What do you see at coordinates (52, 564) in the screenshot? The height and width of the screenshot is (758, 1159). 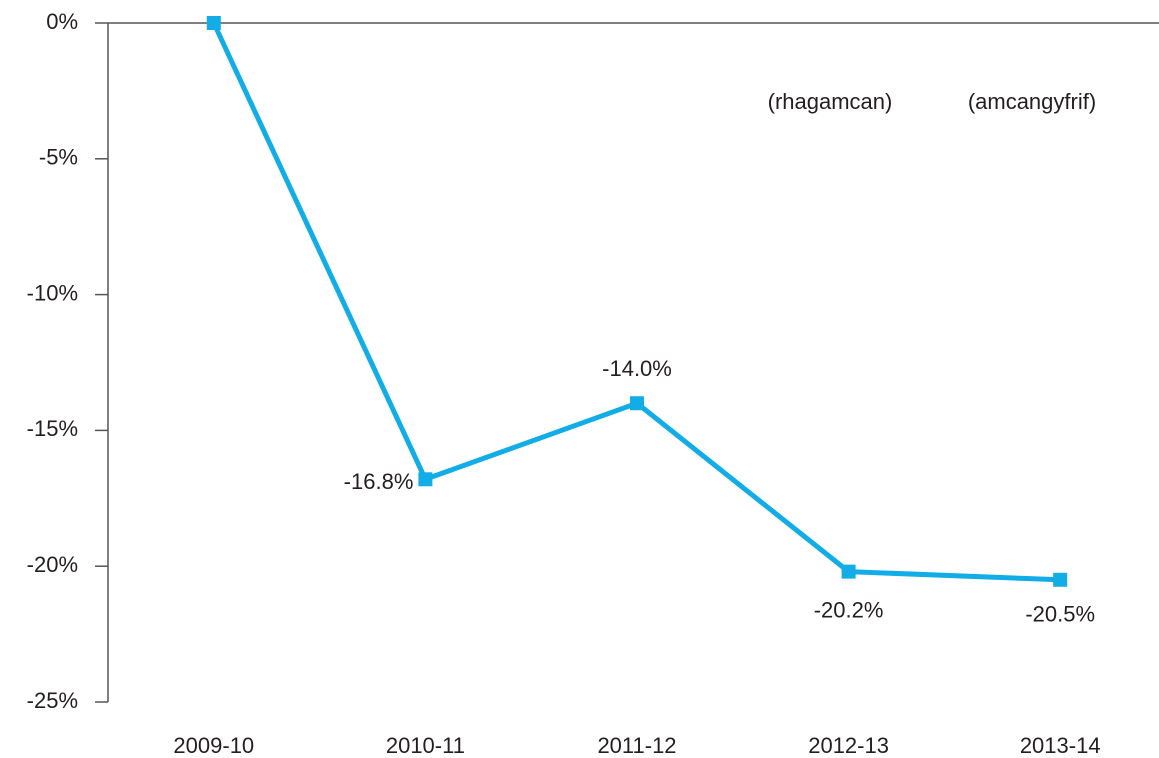 I see `y-tick-label: -20%` at bounding box center [52, 564].